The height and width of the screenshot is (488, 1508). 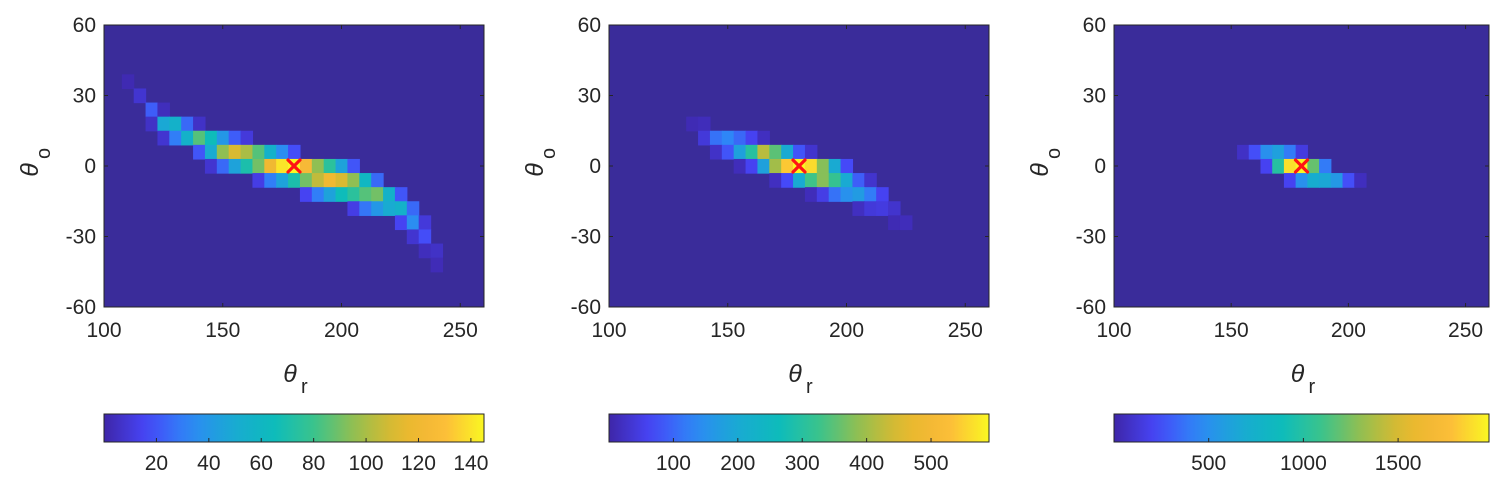 What do you see at coordinates (261, 463) in the screenshot?
I see `colorbar-tick-label: 60` at bounding box center [261, 463].